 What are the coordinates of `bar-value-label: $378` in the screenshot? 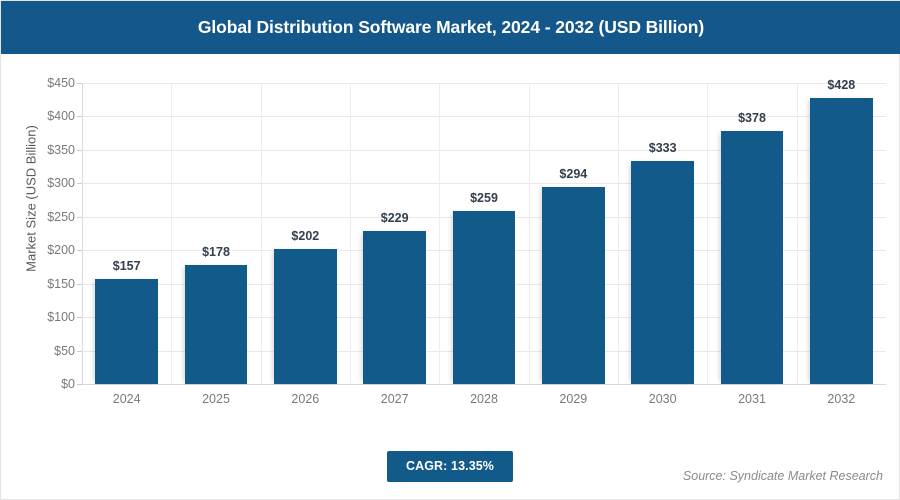 It's located at (752, 118).